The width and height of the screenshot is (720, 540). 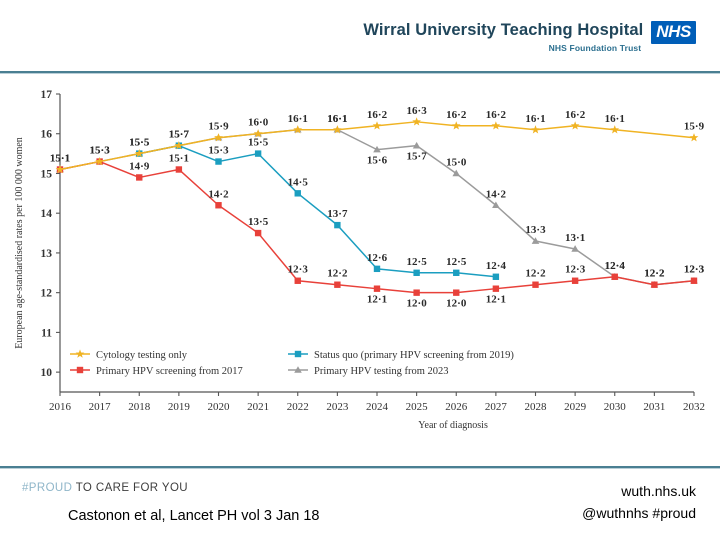 I want to click on legend-item: Cytology testing only, so click(x=129, y=355).